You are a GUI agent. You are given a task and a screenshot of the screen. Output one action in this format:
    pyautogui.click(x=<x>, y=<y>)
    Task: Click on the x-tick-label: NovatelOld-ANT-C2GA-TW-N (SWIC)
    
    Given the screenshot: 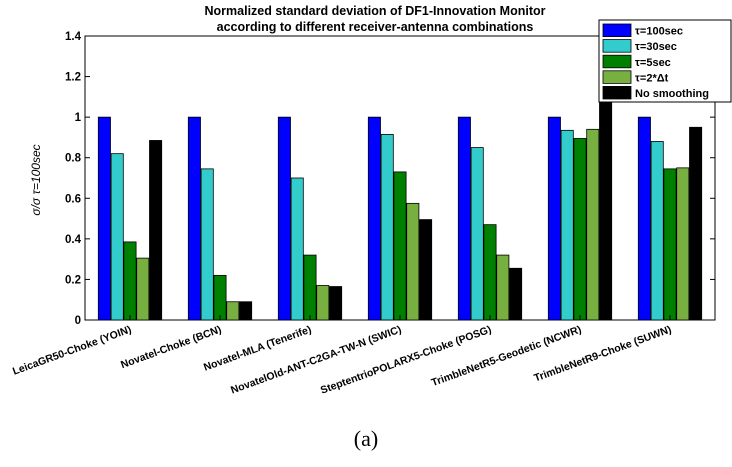 What is the action you would take?
    pyautogui.click(x=316, y=360)
    